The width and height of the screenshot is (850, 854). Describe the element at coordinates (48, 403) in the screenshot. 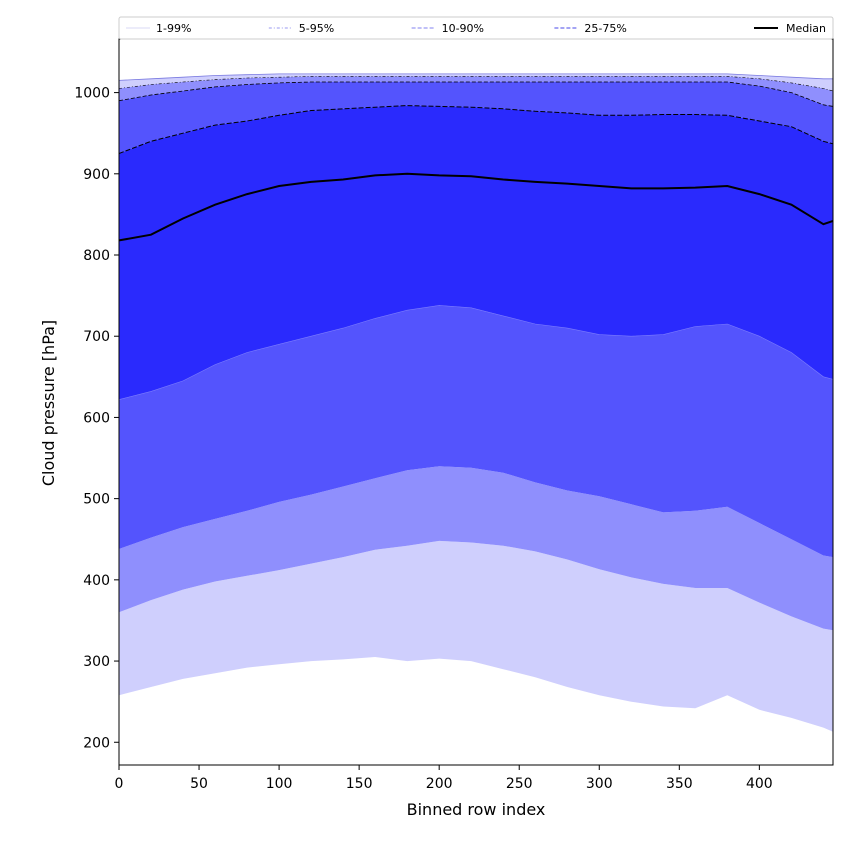

I see `y-axis-title: Cloud pressure [hPa]` at that location.